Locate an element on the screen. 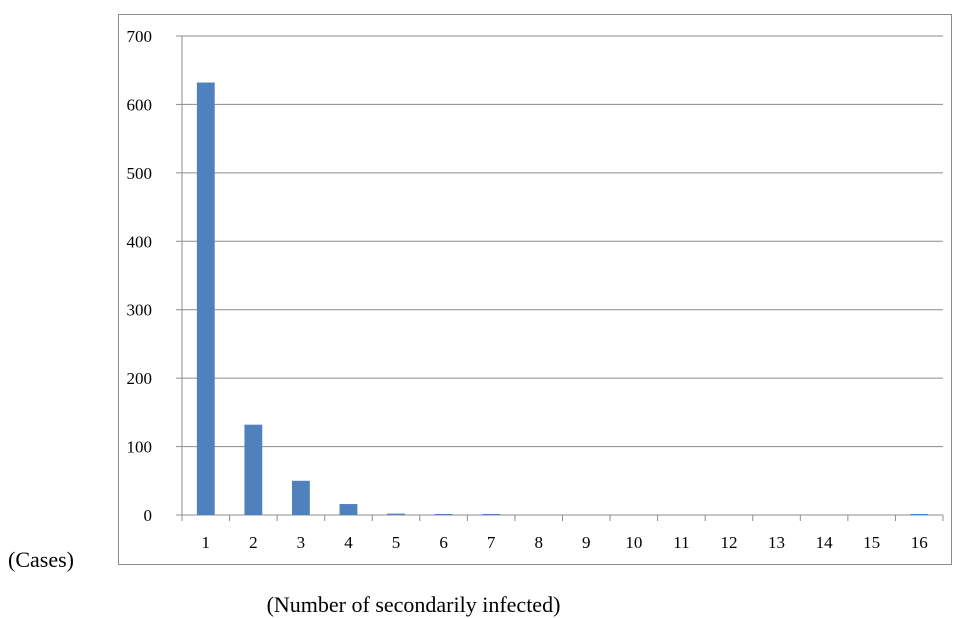 Image resolution: width=955 pixels, height=618 pixels. y-tick-label: 300 is located at coordinates (140, 310).